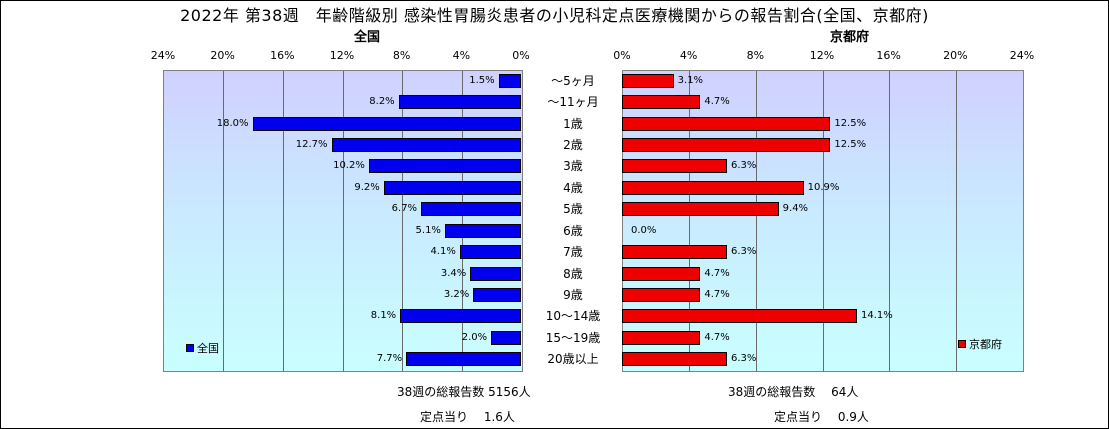  I want to click on x-tick-label-national: 20%, so click(222, 55).